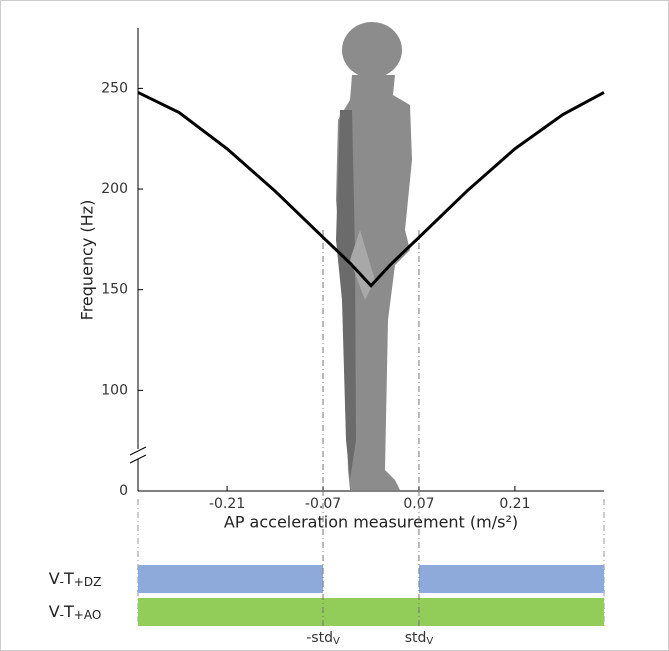 This screenshot has height=651, width=669. I want to click on y-tick-label: 250, so click(114, 88).